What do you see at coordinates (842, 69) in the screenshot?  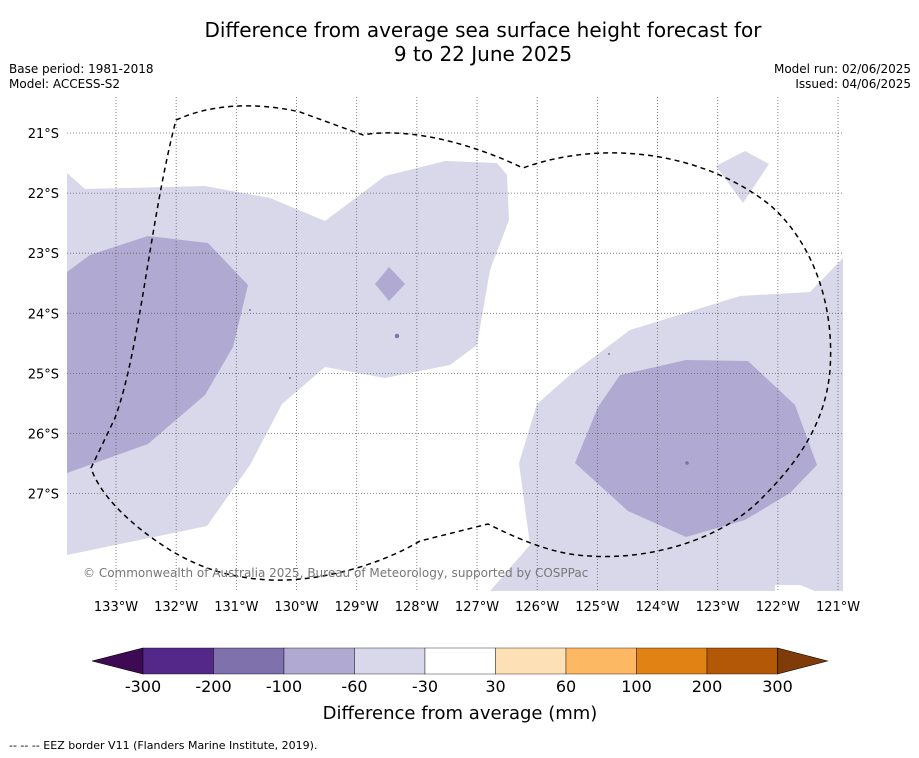 I see `model-run: Model run: 02/06/2025` at bounding box center [842, 69].